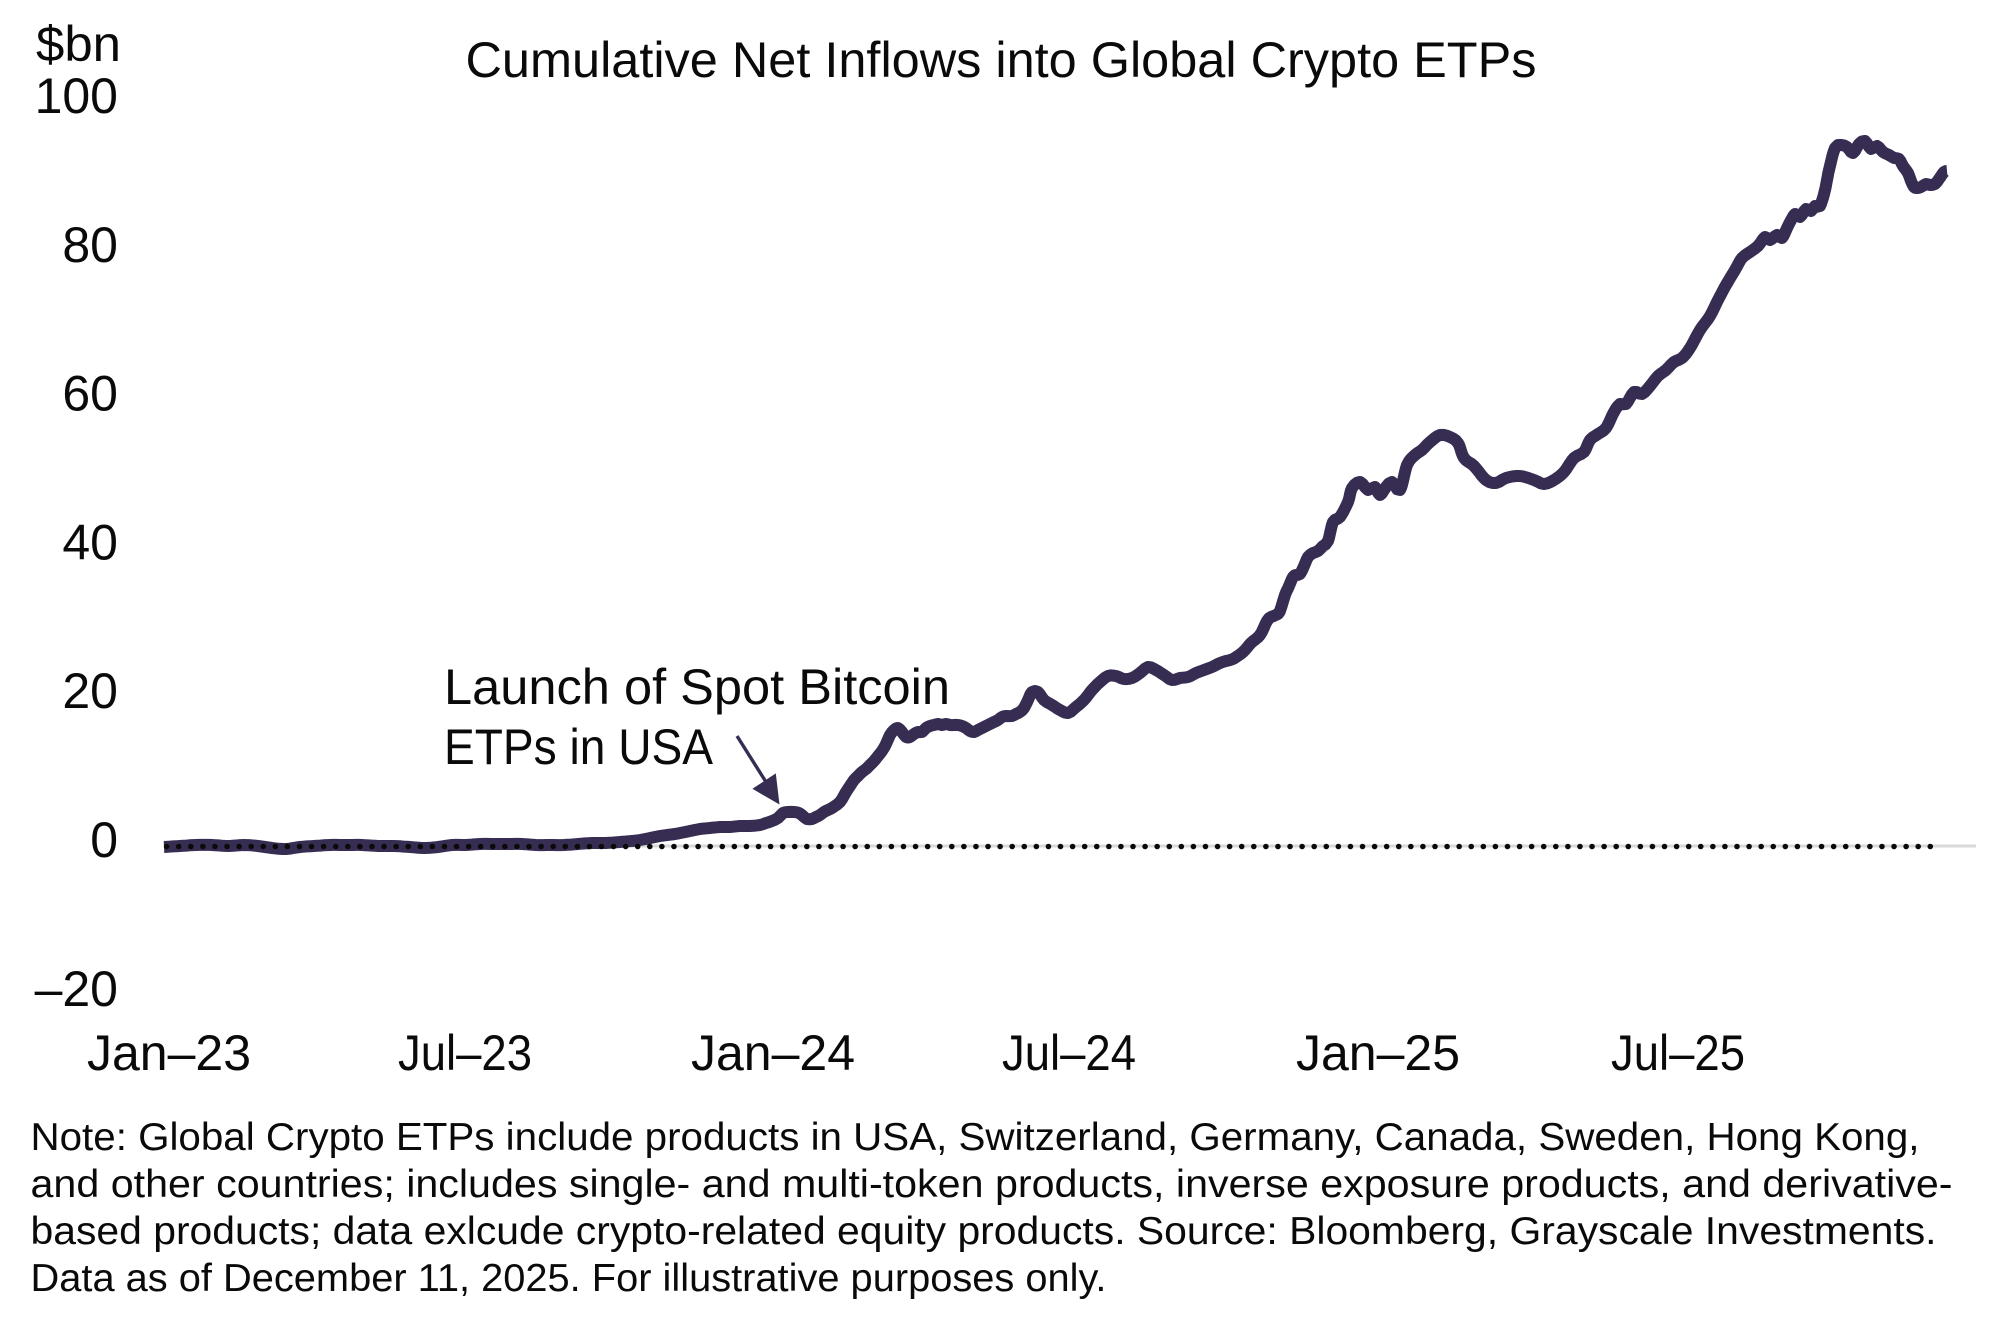 The image size is (1995, 1320). What do you see at coordinates (579, 747) in the screenshot?
I see `svg-text: ETPs in USA` at bounding box center [579, 747].